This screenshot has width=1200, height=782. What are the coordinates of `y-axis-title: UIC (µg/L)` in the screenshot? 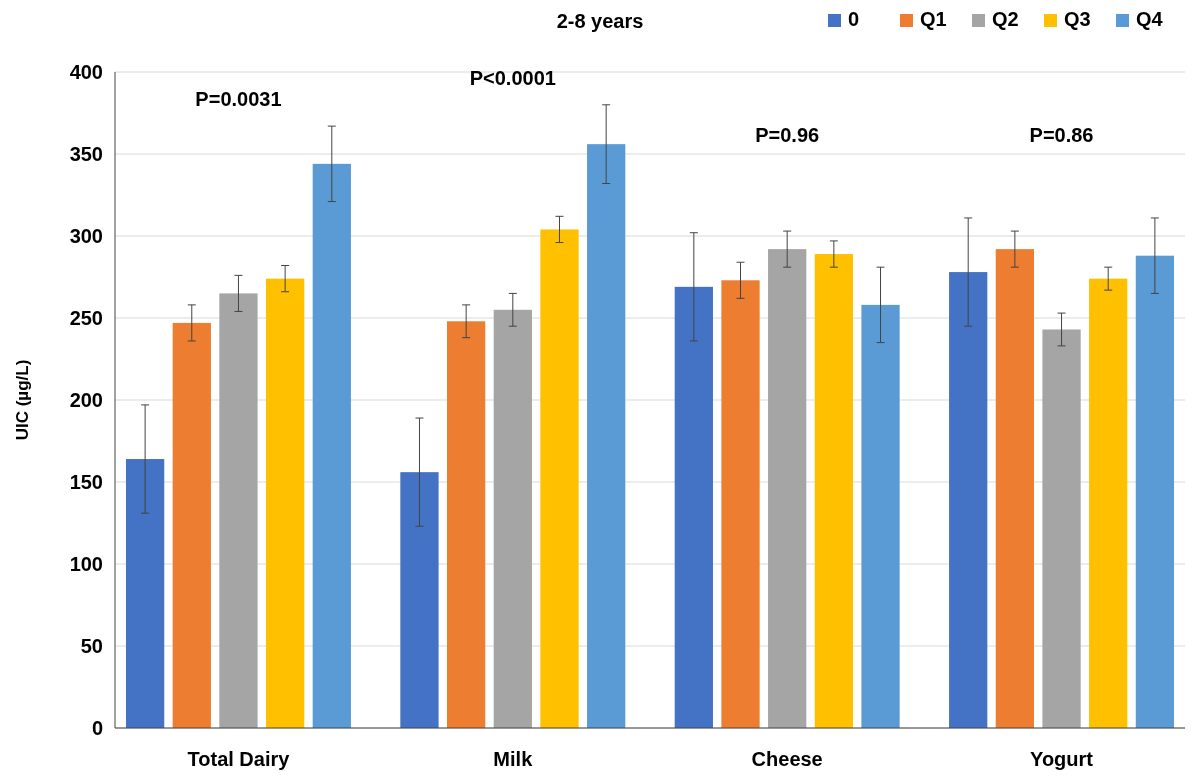 It's located at (22, 400).